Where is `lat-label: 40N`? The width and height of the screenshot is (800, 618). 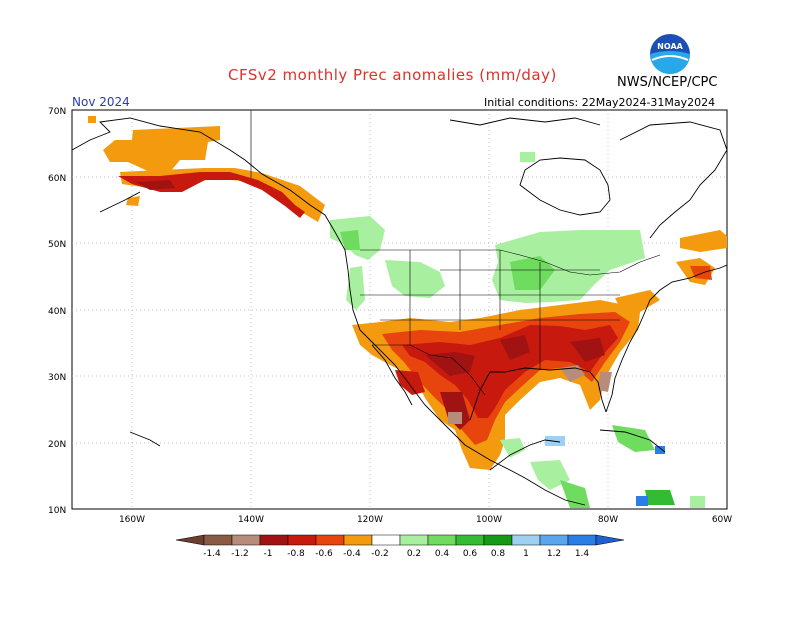 lat-label: 40N is located at coordinates (57, 312).